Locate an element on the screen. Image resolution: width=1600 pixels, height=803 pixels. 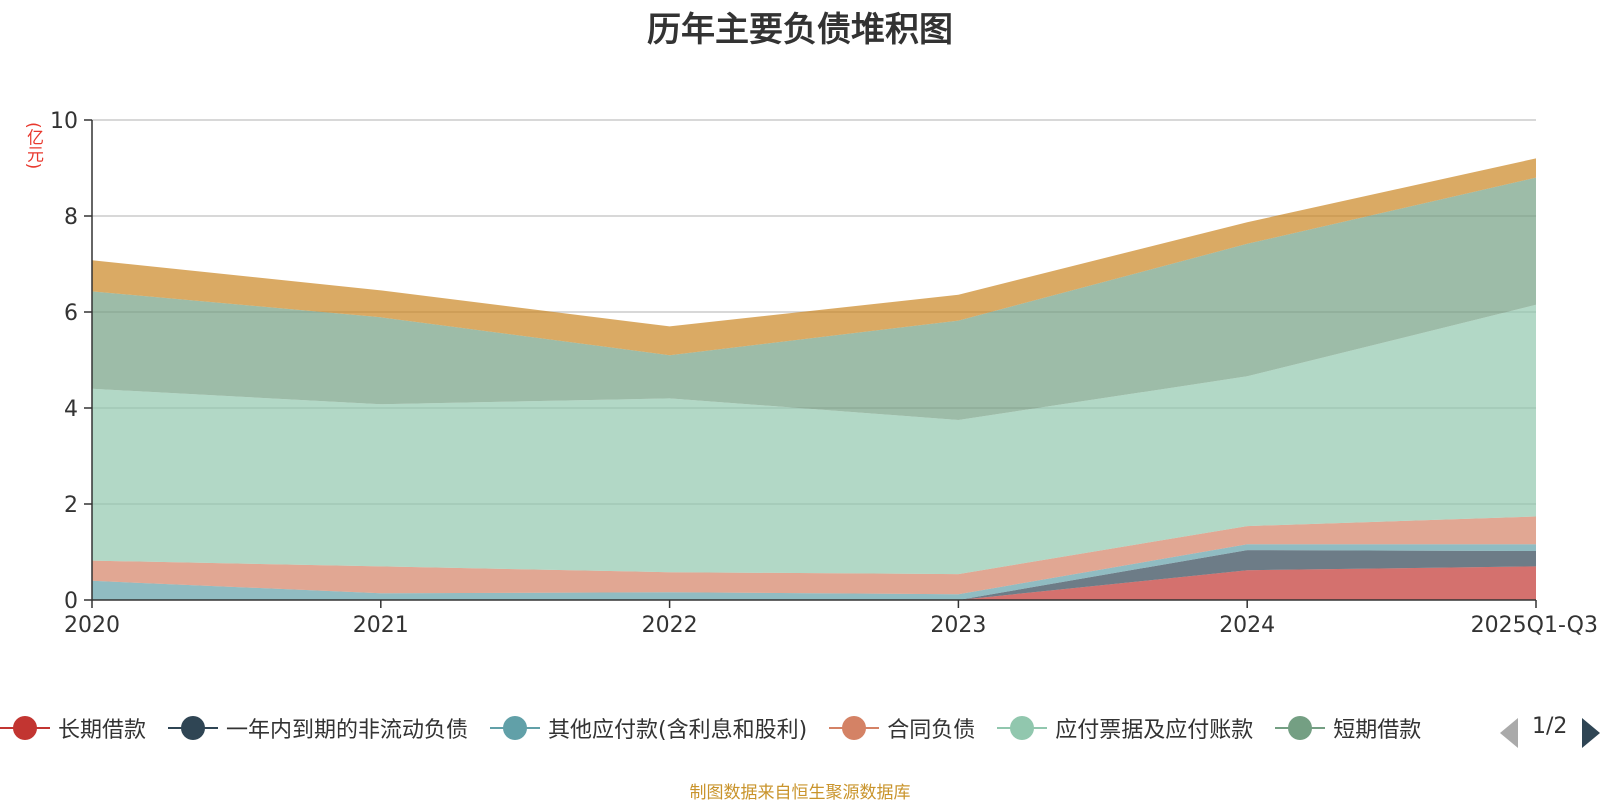
x-tick-label: 2025Q1-Q3 is located at coordinates (1534, 625).